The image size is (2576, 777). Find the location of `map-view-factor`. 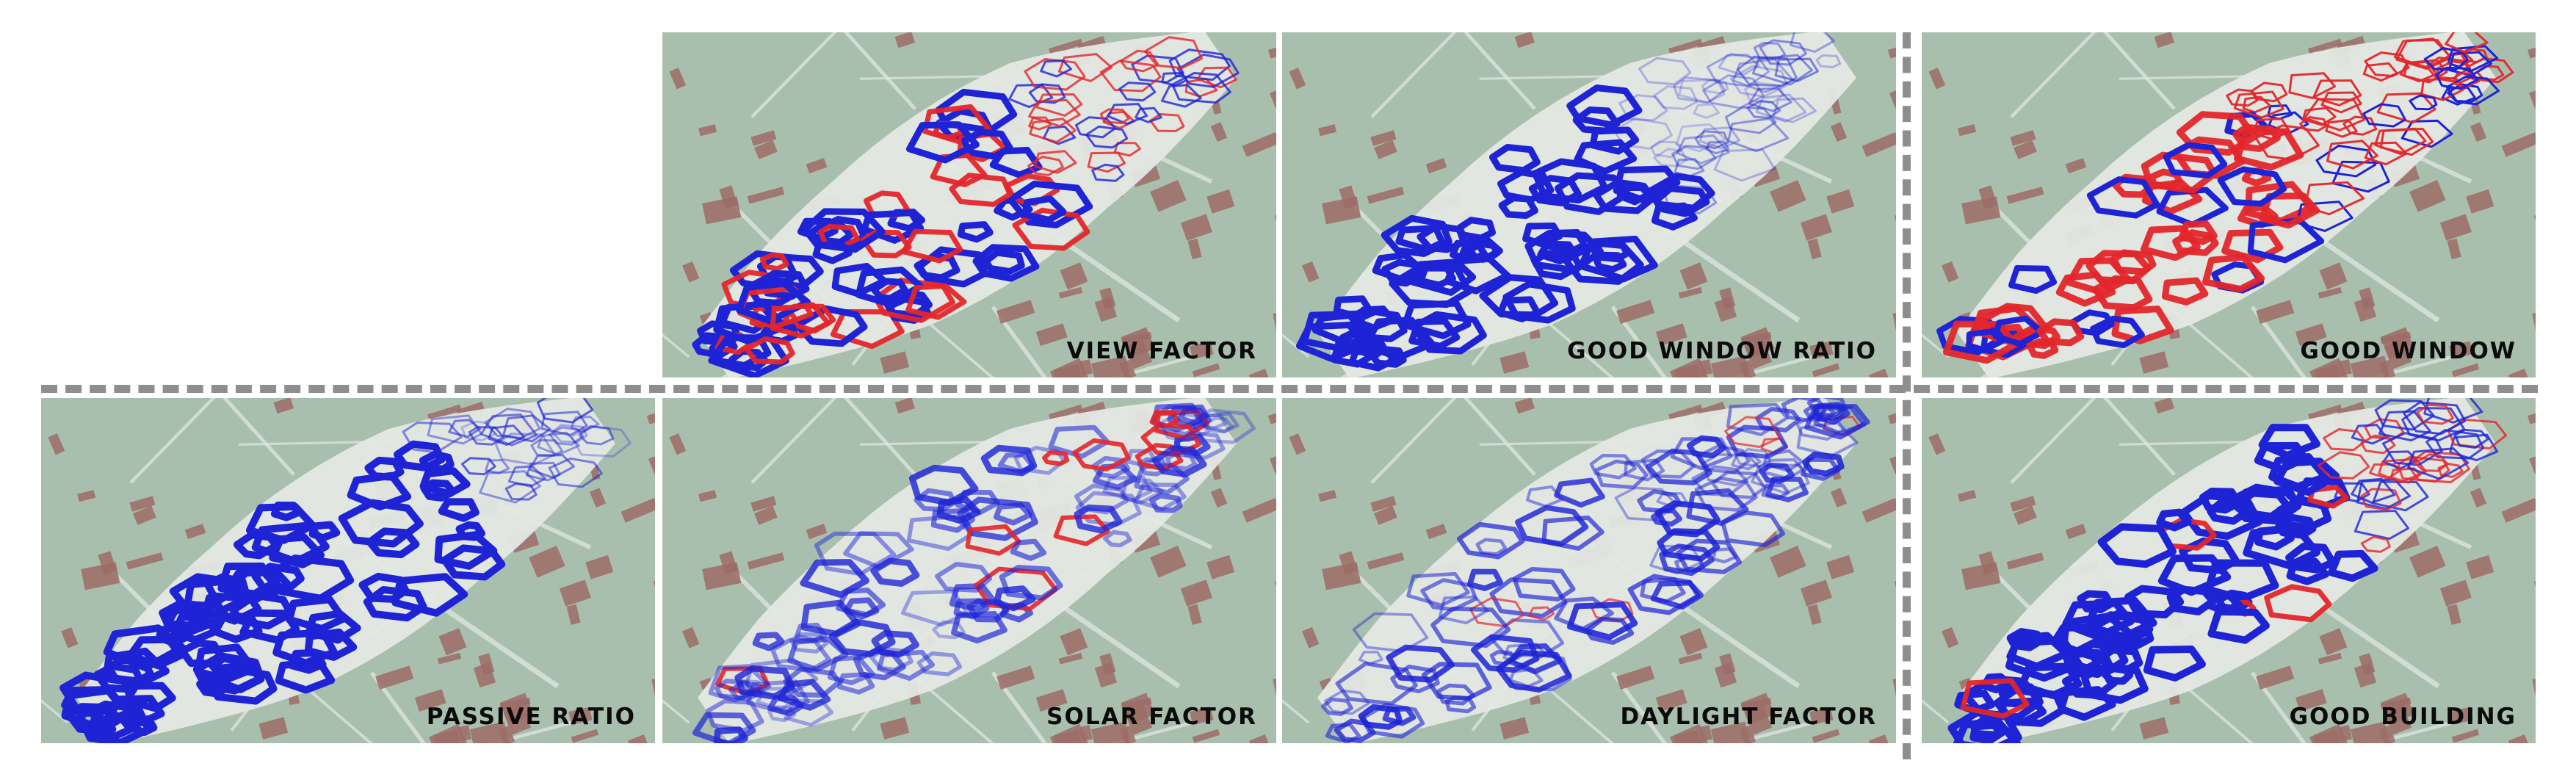

map-view-factor is located at coordinates (969, 204).